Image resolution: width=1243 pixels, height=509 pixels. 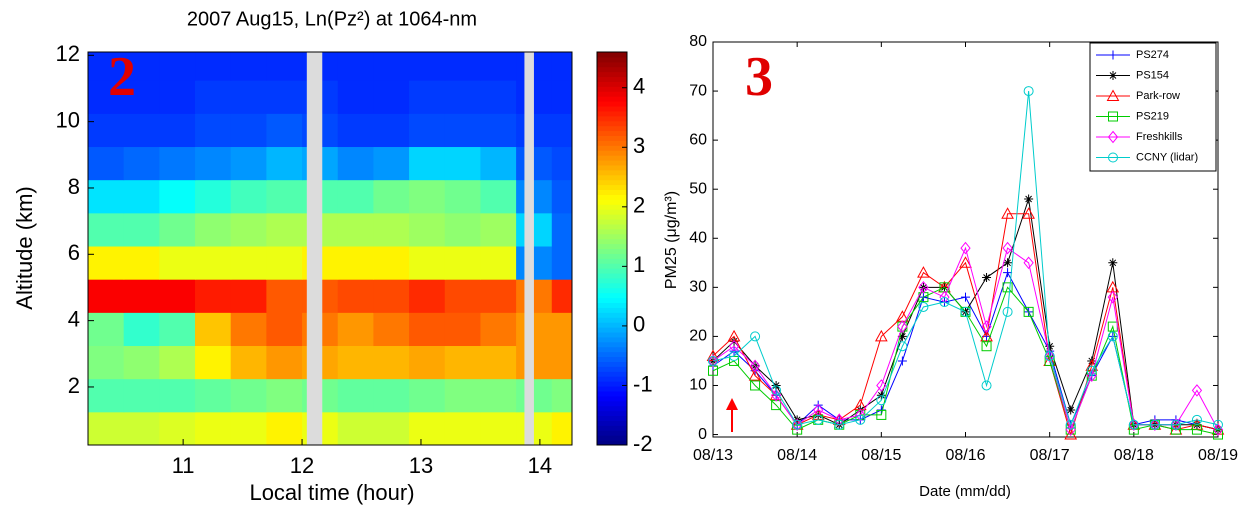 I want to click on legend-box, so click(x=1153, y=107).